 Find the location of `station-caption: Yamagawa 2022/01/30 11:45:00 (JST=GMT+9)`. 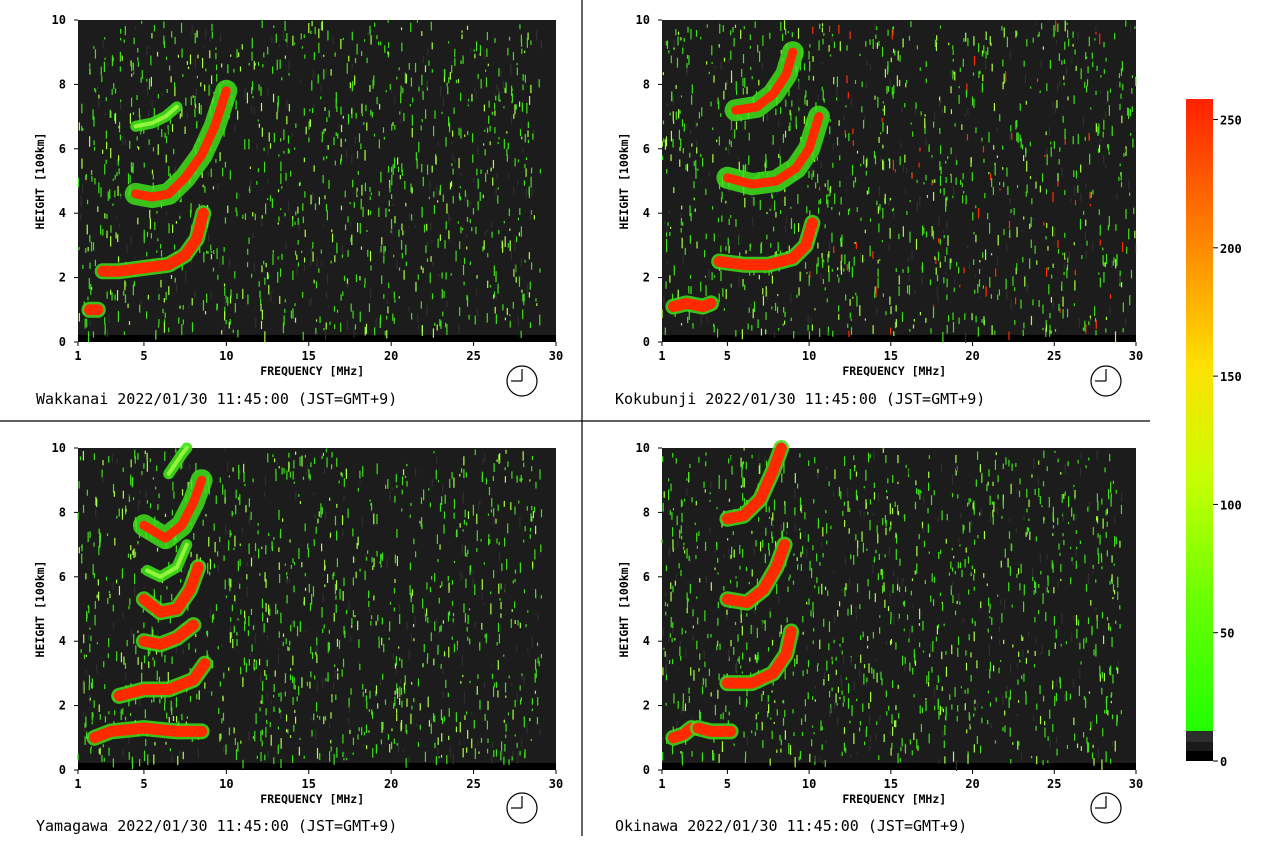

station-caption: Yamagawa 2022/01/30 11:45:00 (JST=GMT+9) is located at coordinates (216, 826).